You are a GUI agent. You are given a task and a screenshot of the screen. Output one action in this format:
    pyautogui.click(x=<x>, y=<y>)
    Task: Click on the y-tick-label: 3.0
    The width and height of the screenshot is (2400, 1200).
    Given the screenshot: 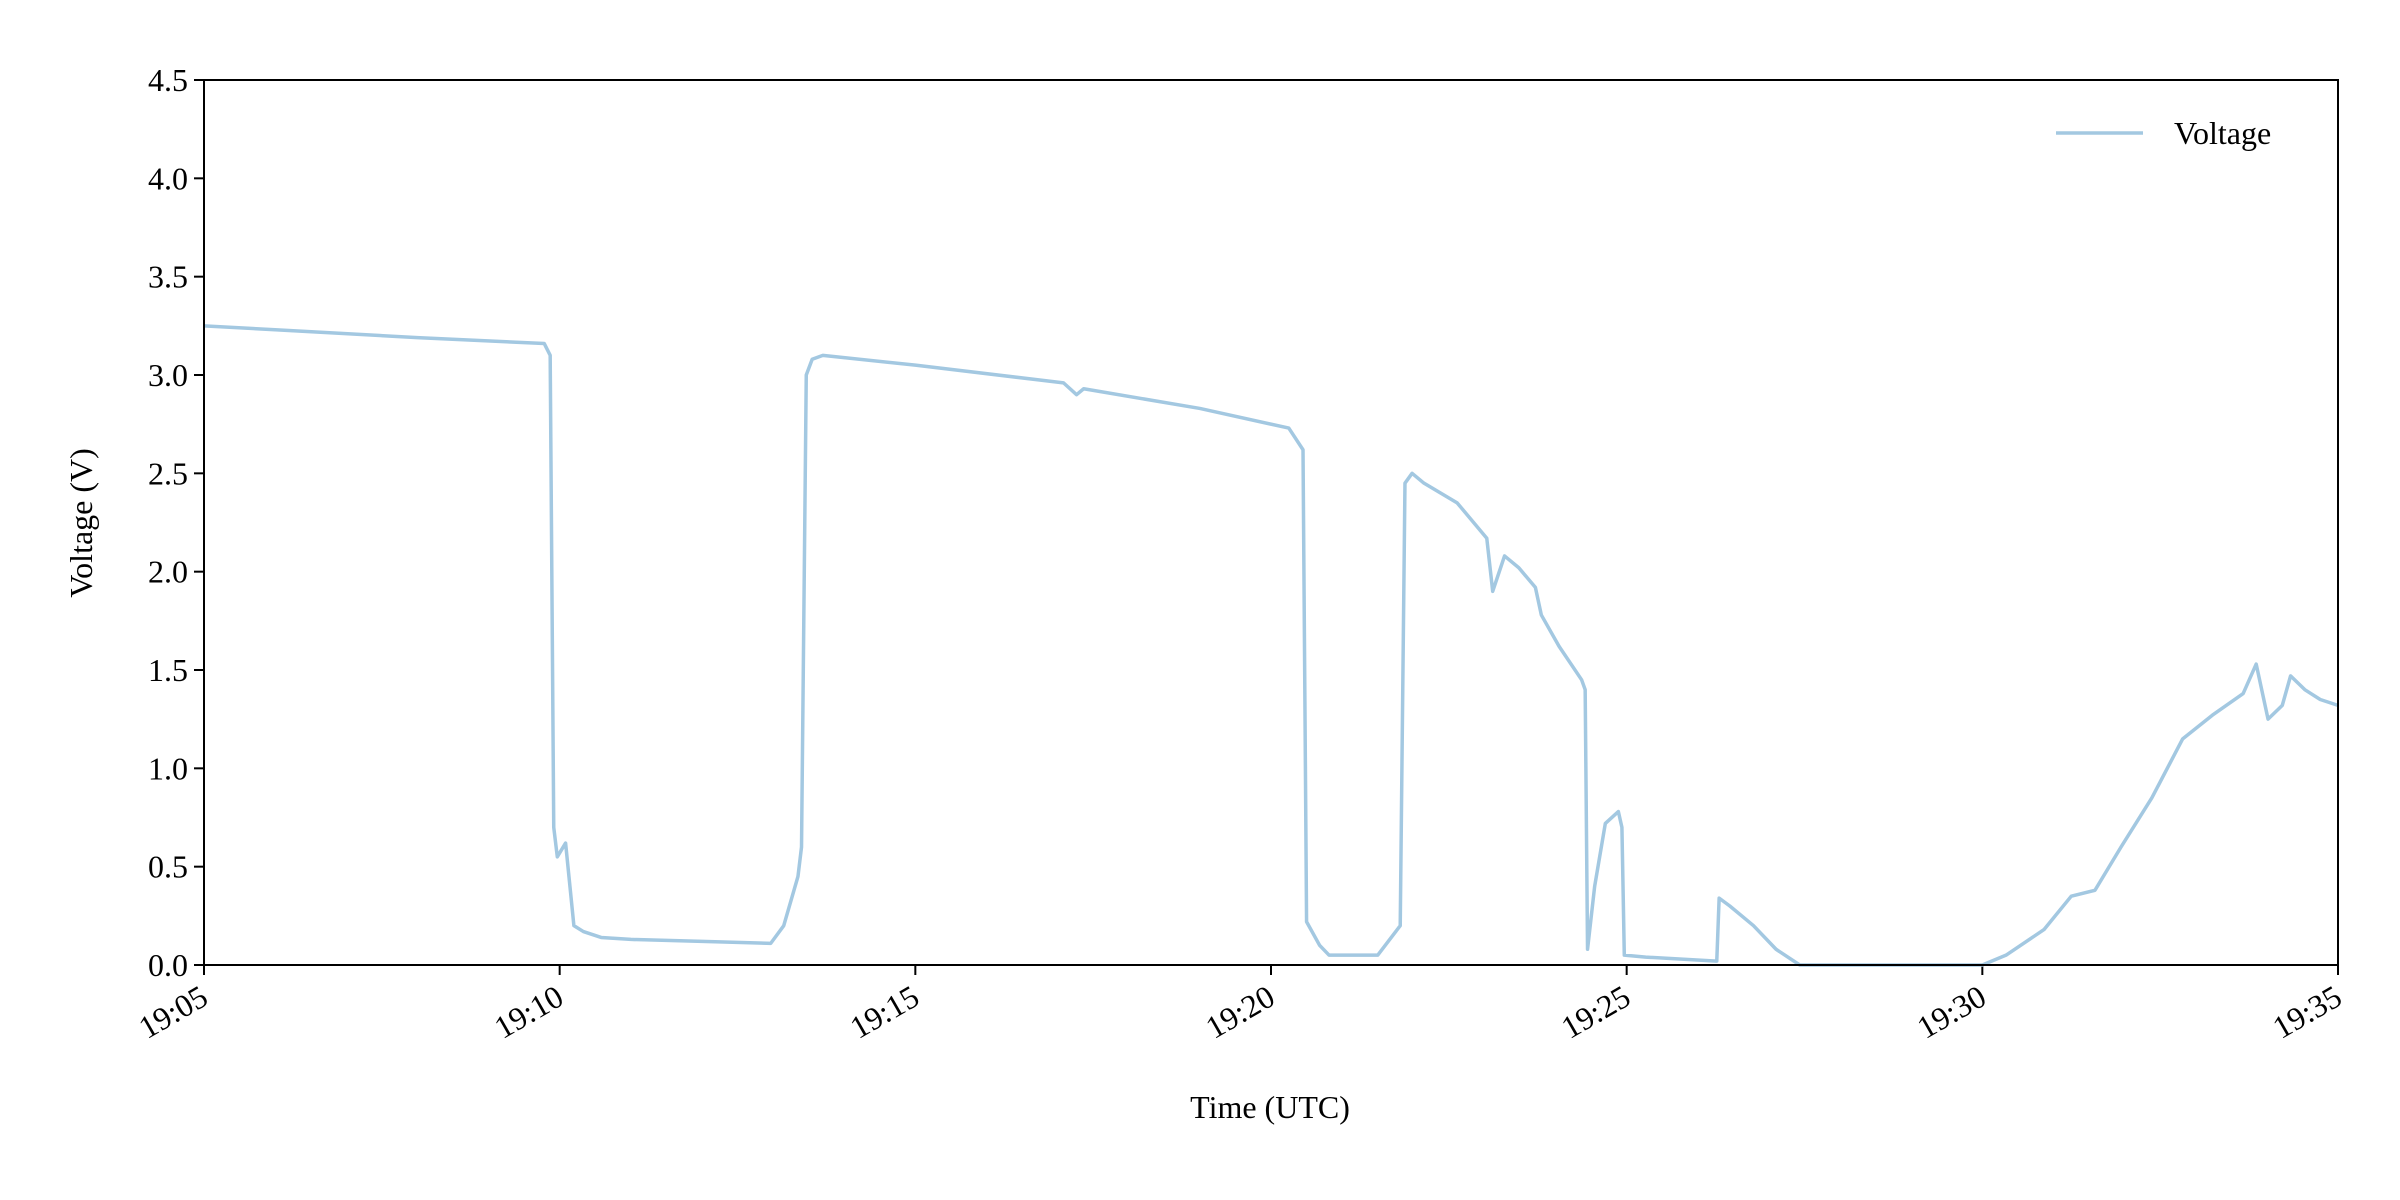 What is the action you would take?
    pyautogui.click(x=168, y=375)
    